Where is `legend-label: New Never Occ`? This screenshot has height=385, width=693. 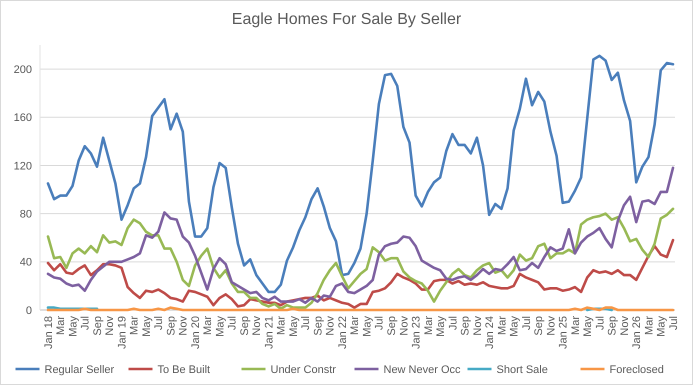
legend-label: New Never Occ is located at coordinates (423, 370).